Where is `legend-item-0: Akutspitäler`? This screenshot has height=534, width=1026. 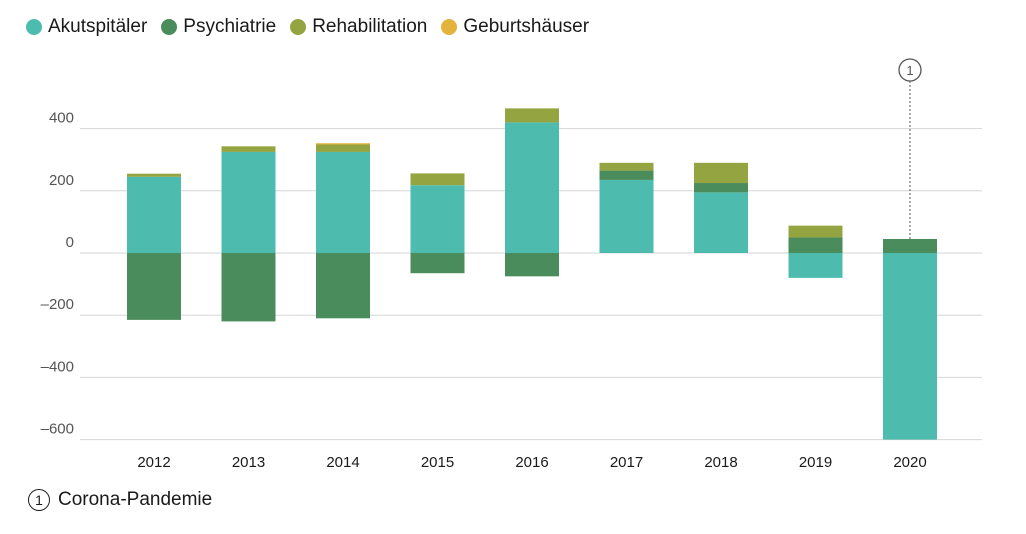 legend-item-0: Akutspitäler is located at coordinates (86, 27).